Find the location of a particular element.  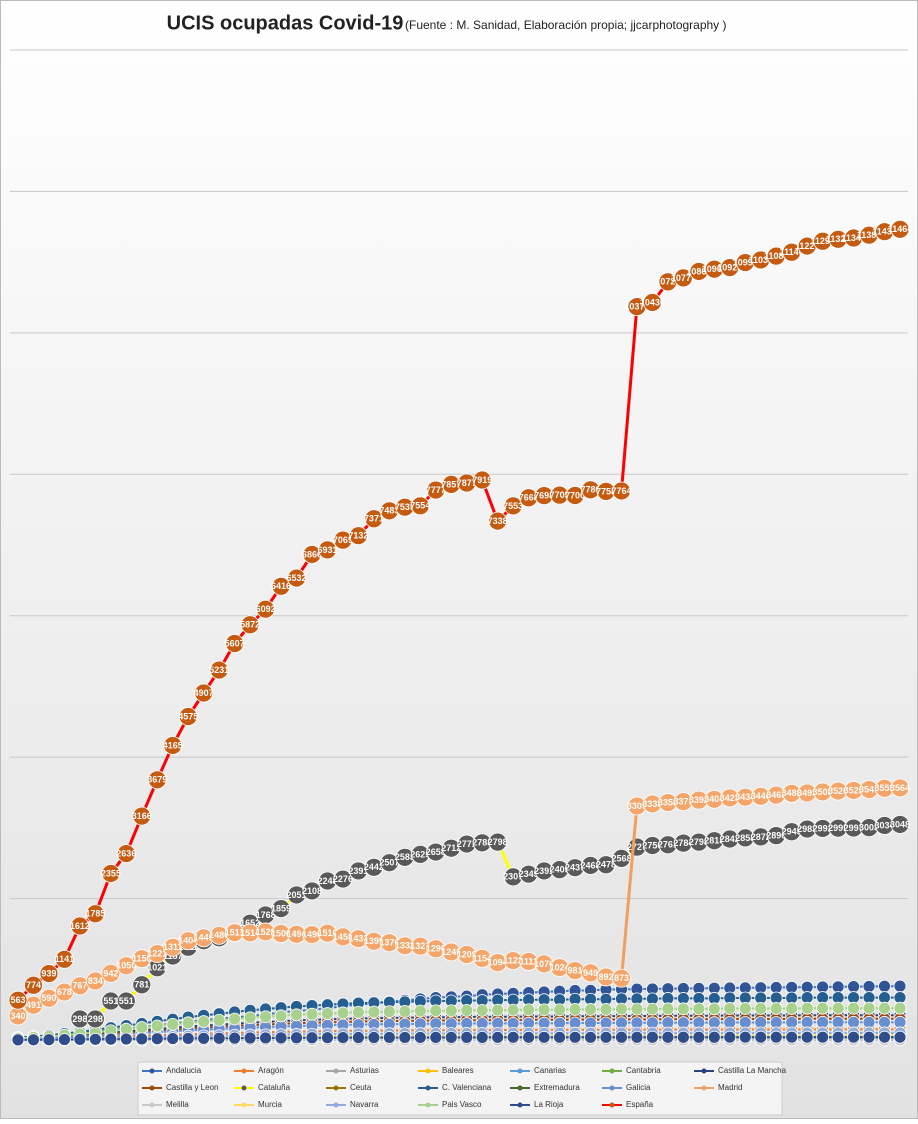

data-label: 5872 is located at coordinates (250, 625).